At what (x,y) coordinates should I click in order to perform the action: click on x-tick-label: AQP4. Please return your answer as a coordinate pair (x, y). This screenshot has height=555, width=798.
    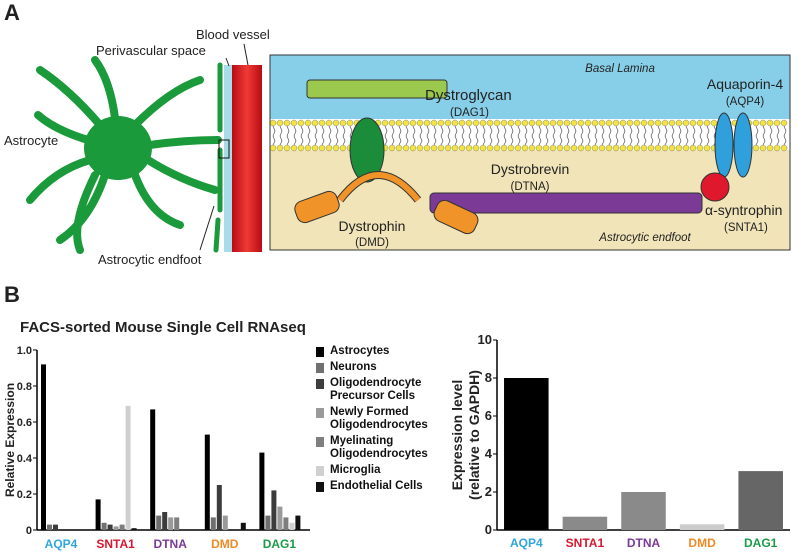
    Looking at the image, I should click on (61, 544).